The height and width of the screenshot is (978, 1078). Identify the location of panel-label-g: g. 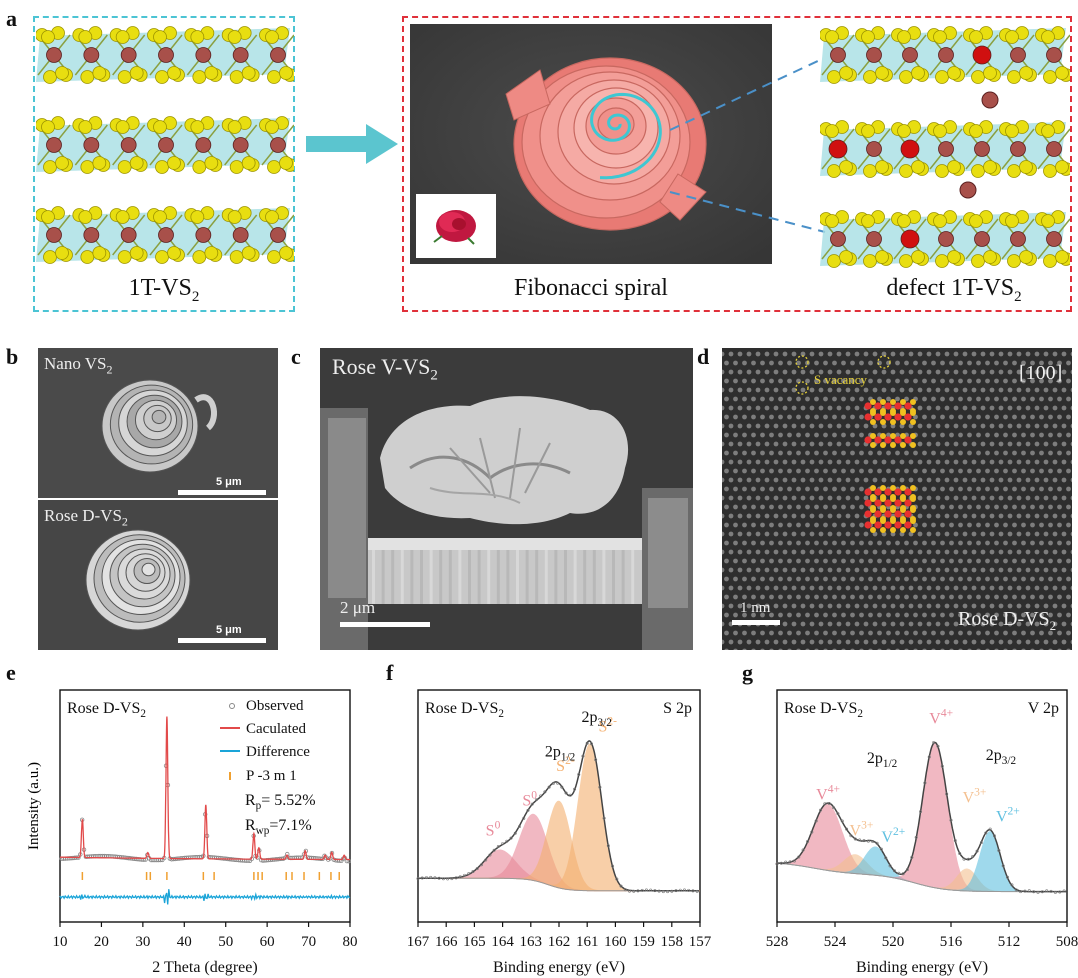
(747, 672).